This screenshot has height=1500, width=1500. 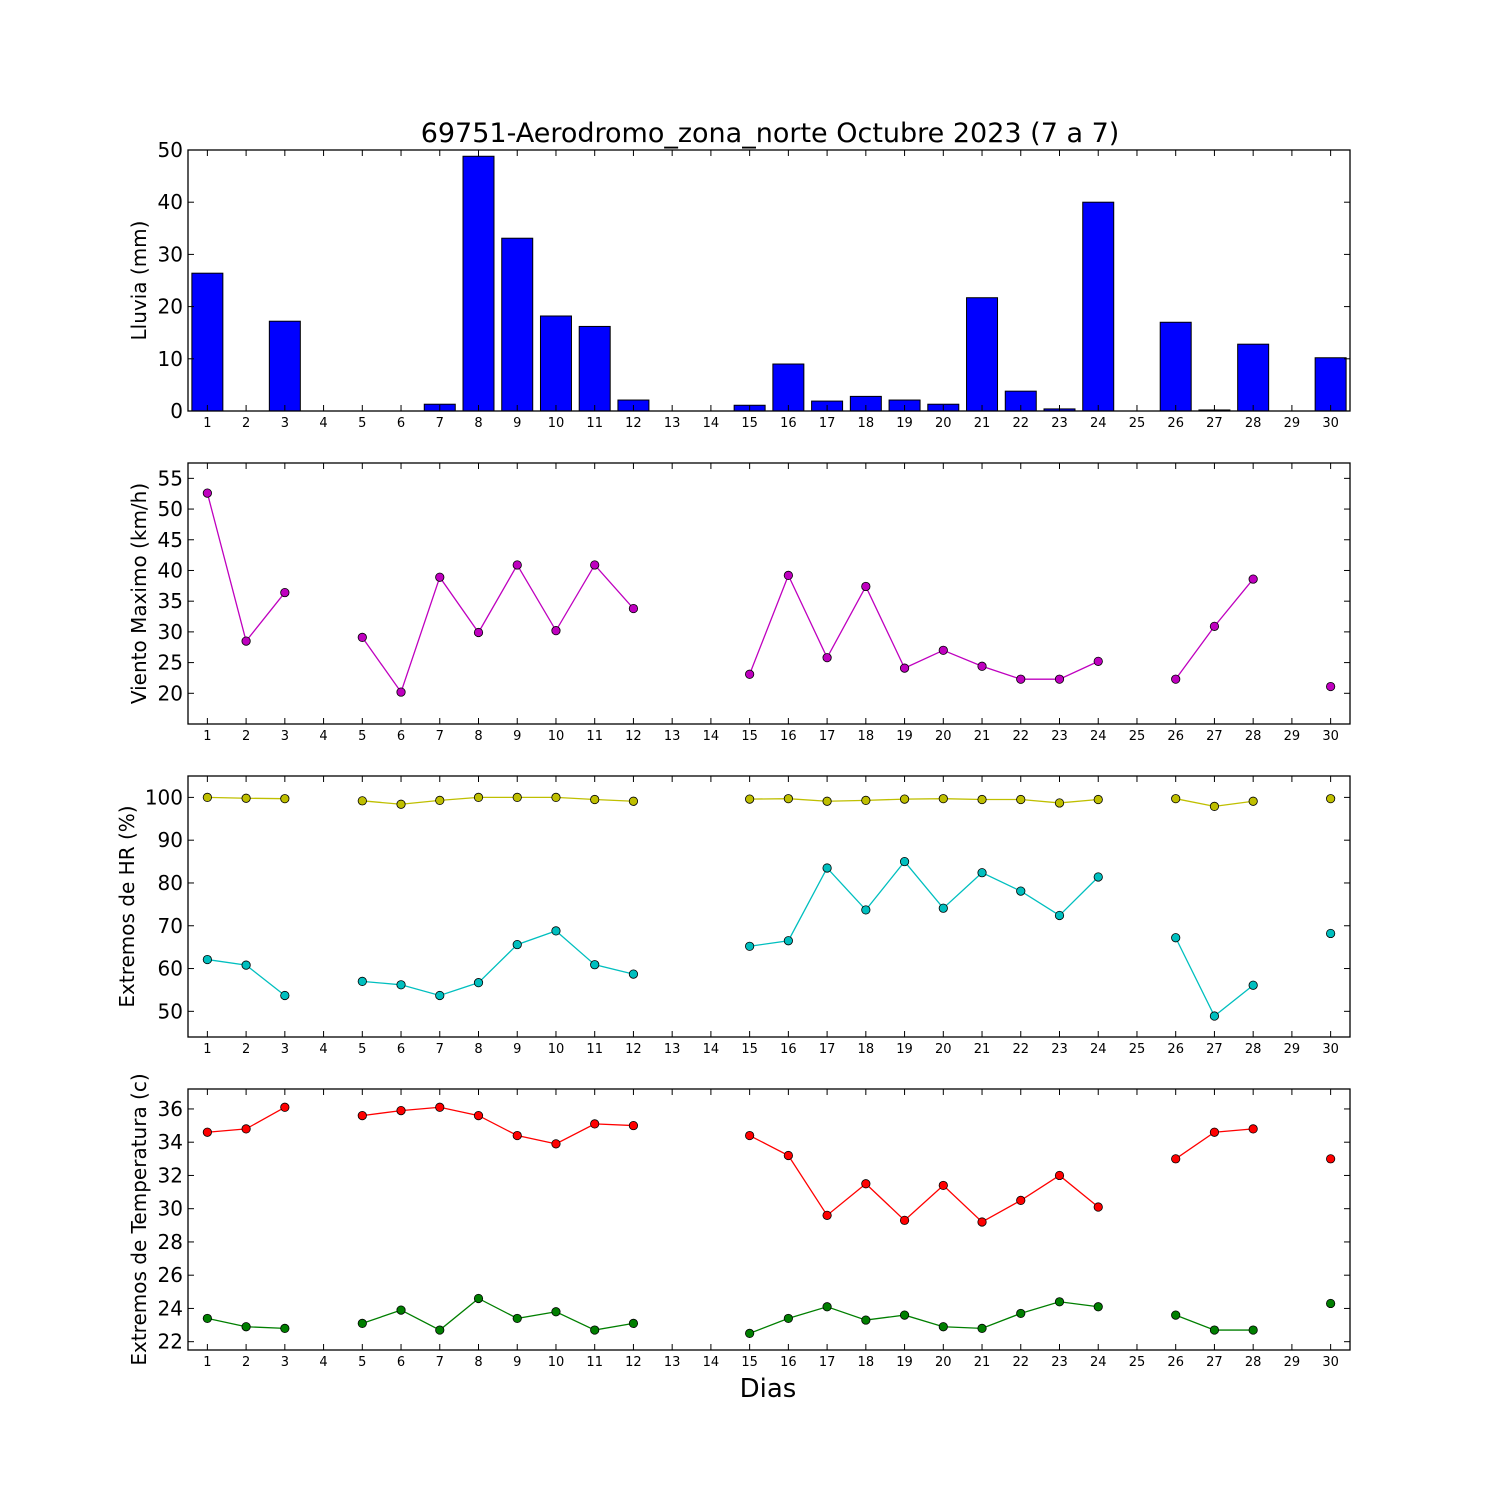 What do you see at coordinates (170, 663) in the screenshot?
I see `ytick-label: 25` at bounding box center [170, 663].